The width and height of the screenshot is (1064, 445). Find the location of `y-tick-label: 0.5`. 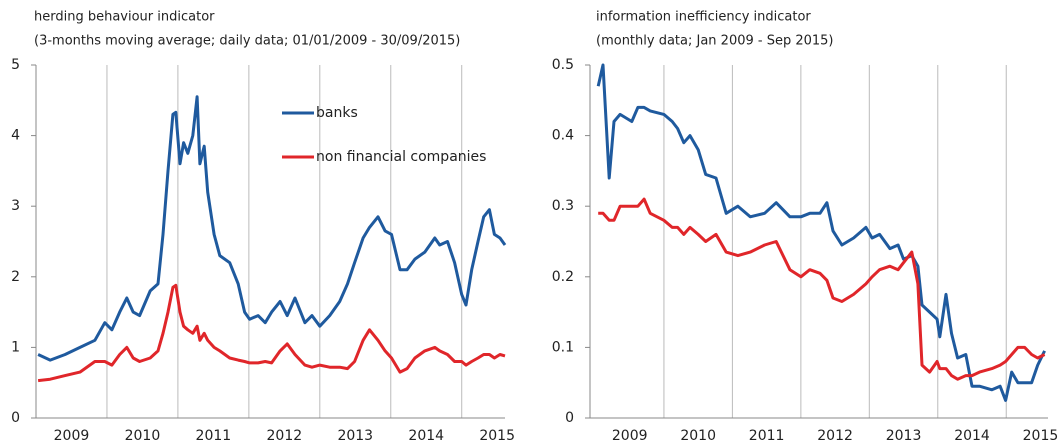

y-tick-label: 0.5 is located at coordinates (563, 65).